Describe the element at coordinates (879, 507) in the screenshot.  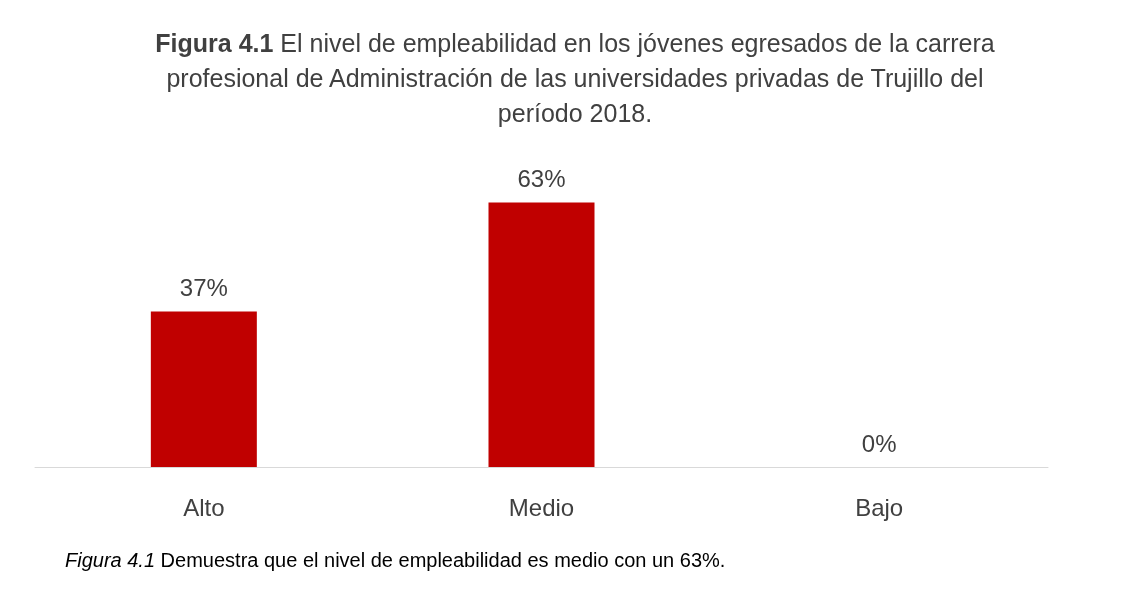
I see `x-tick-label: Bajo` at that location.